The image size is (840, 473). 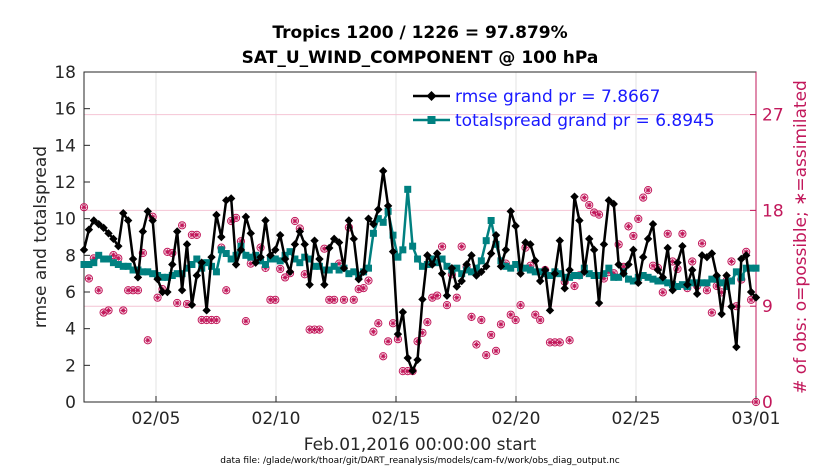 What do you see at coordinates (420, 58) in the screenshot?
I see `chart-subtitle: SAT_U_WIND_COMPONENT @ 100 hPa` at bounding box center [420, 58].